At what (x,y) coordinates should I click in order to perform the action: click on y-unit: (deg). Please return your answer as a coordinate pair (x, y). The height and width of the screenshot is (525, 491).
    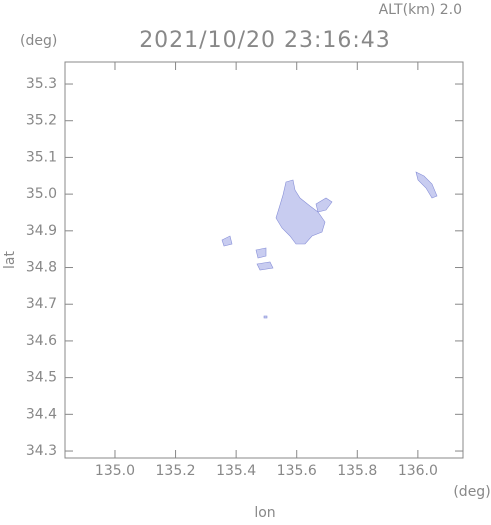
    Looking at the image, I should click on (38, 41).